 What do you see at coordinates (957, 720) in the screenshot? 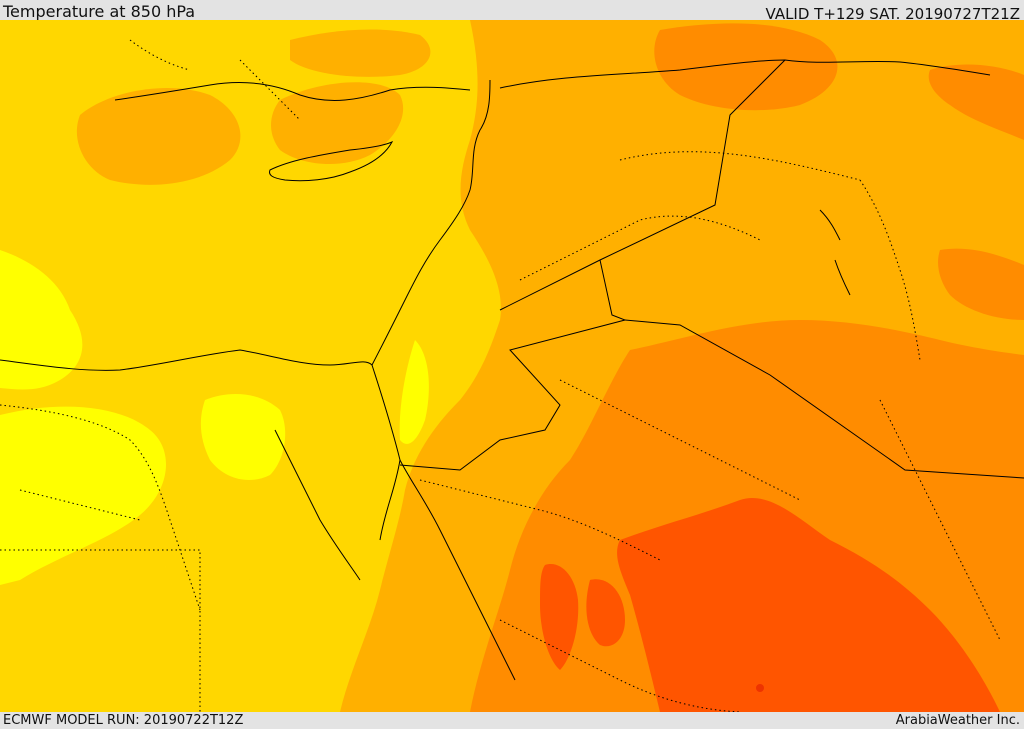
I see `credit: ArabiaWeather Inc.` at bounding box center [957, 720].